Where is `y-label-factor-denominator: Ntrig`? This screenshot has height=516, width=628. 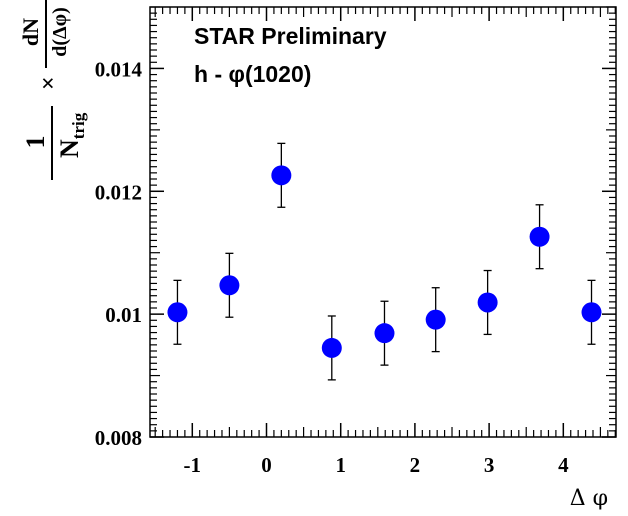
y-label-factor-denominator: Ntrig is located at coordinates (71, 135).